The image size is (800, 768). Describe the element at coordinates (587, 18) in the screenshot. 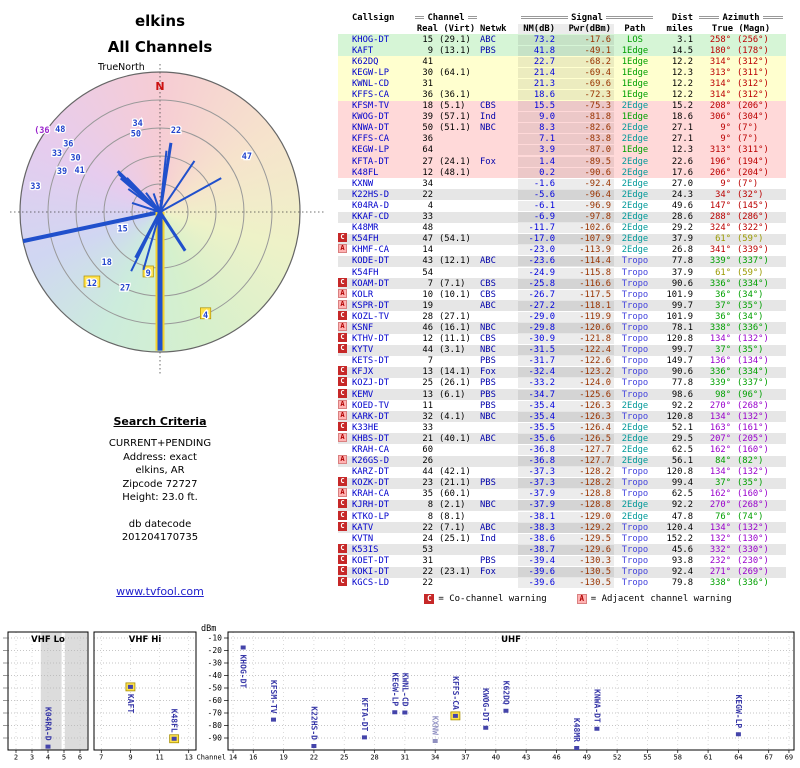

I see `signal-group-header: Signal` at that location.